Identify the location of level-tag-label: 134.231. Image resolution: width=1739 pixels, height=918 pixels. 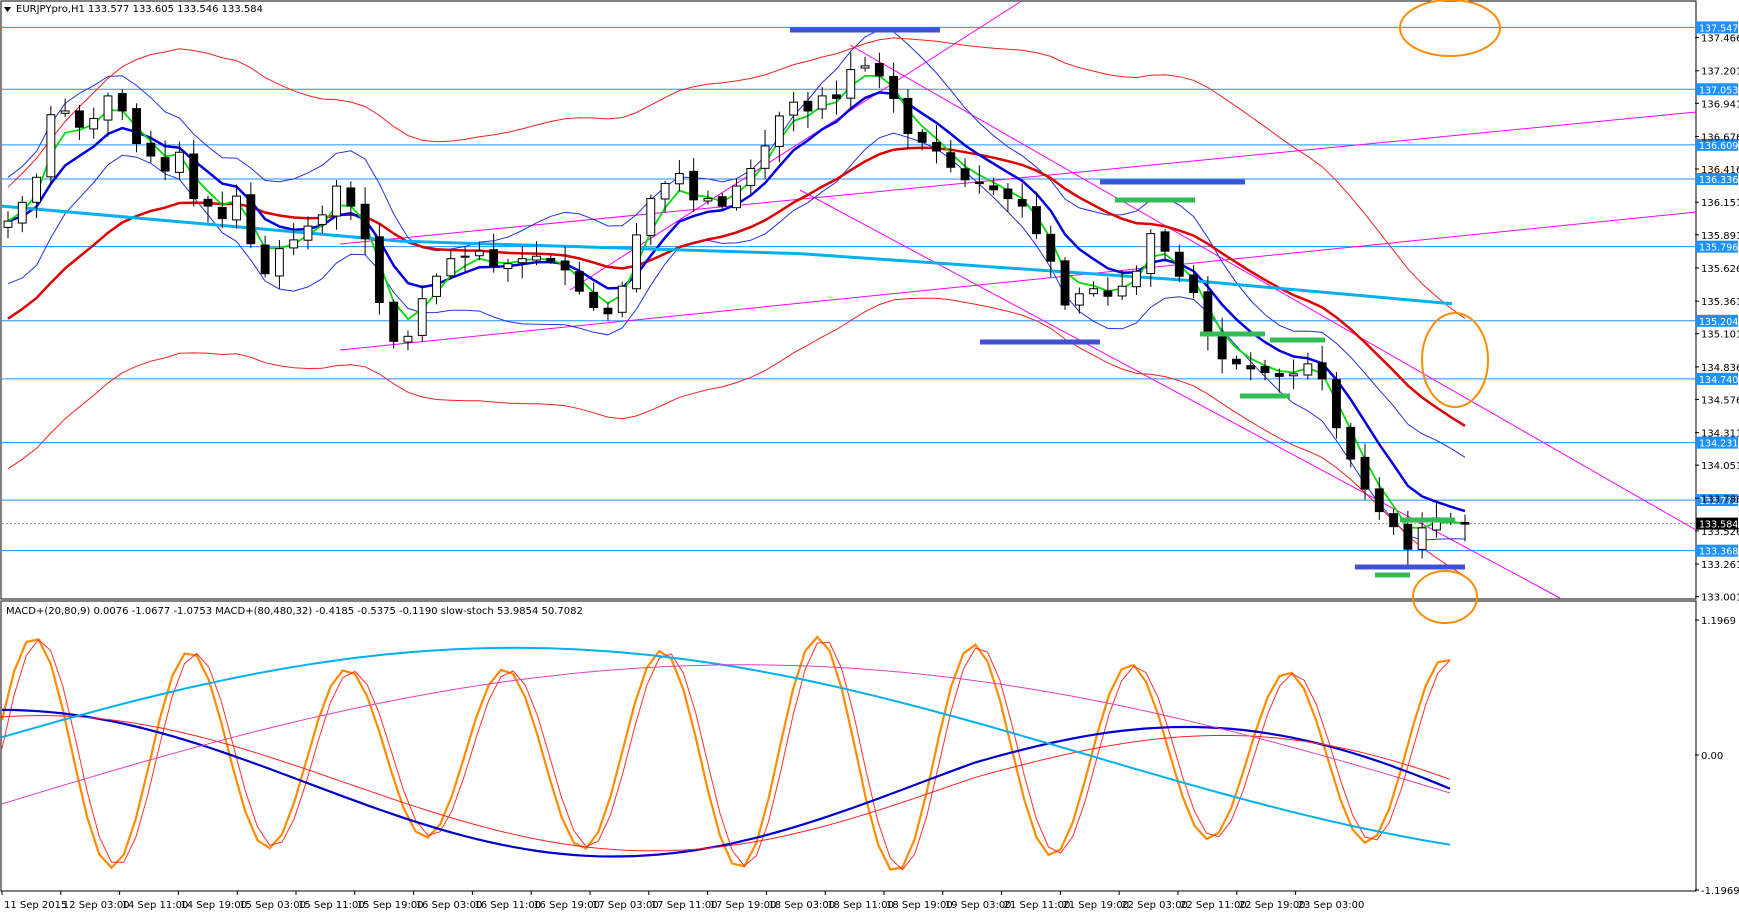
(1718, 444).